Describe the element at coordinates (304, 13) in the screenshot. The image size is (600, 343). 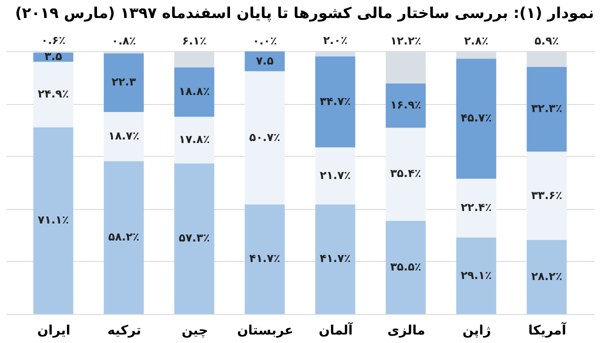
I see `chart-title: نمودار (۱): بررسی ساختار مالی کشورها تا پایان اسفندماه ۱۳۹۷ (مارس ۲۰۱۹)` at that location.